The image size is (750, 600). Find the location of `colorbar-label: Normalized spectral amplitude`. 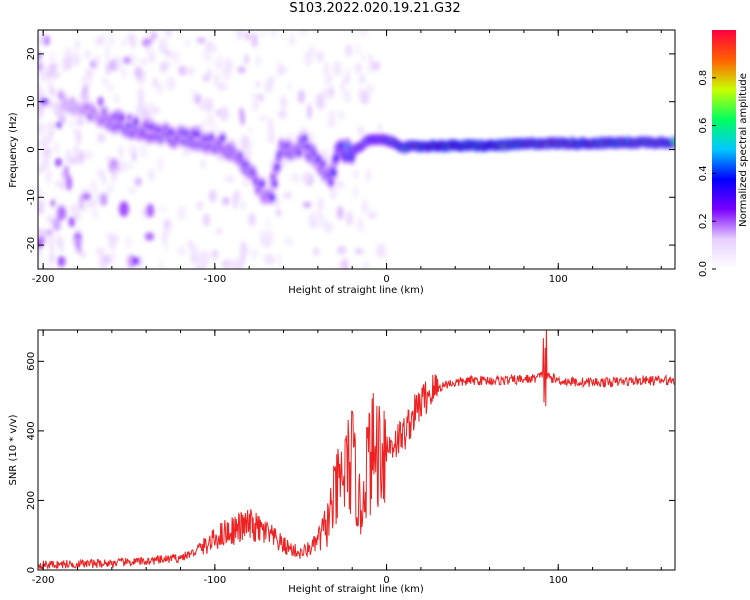

colorbar-label: Normalized spectral amplitude is located at coordinates (743, 150).